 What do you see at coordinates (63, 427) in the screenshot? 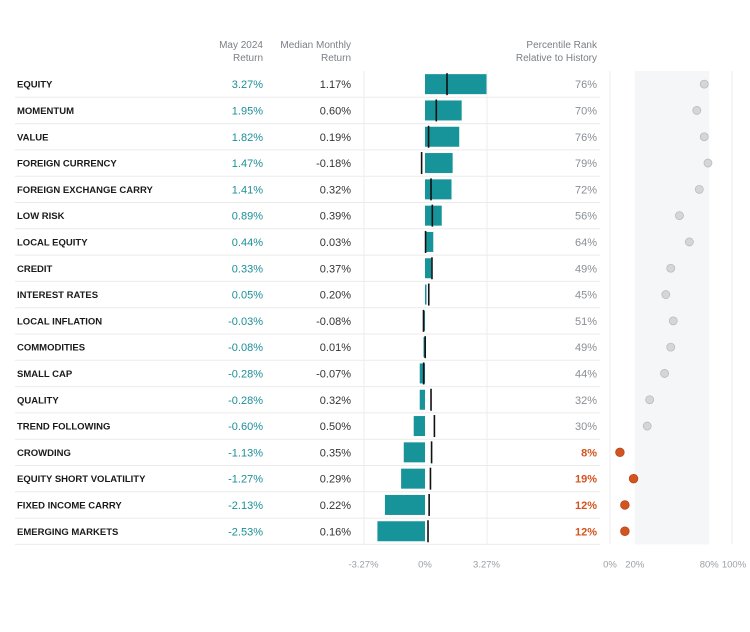
I see `category-label: TREND FOLLOWING` at bounding box center [63, 427].